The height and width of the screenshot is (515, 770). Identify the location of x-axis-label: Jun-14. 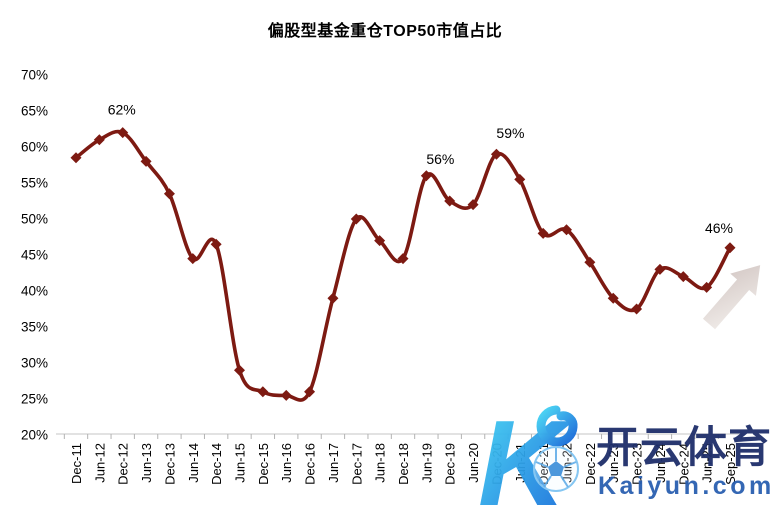
(193, 463).